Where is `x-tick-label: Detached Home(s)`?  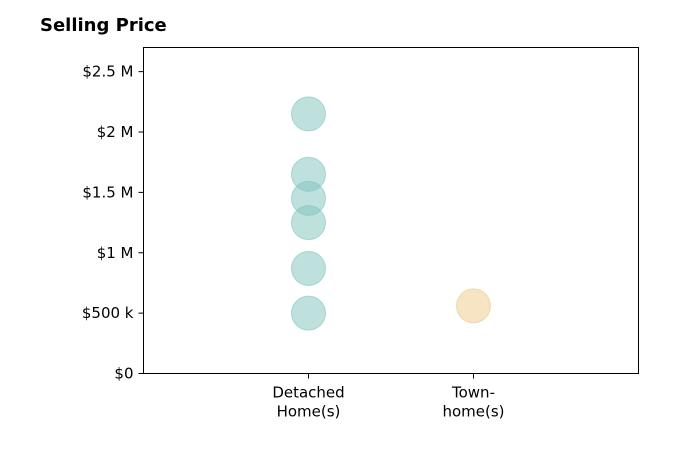 x-tick-label: Detached Home(s) is located at coordinates (308, 402).